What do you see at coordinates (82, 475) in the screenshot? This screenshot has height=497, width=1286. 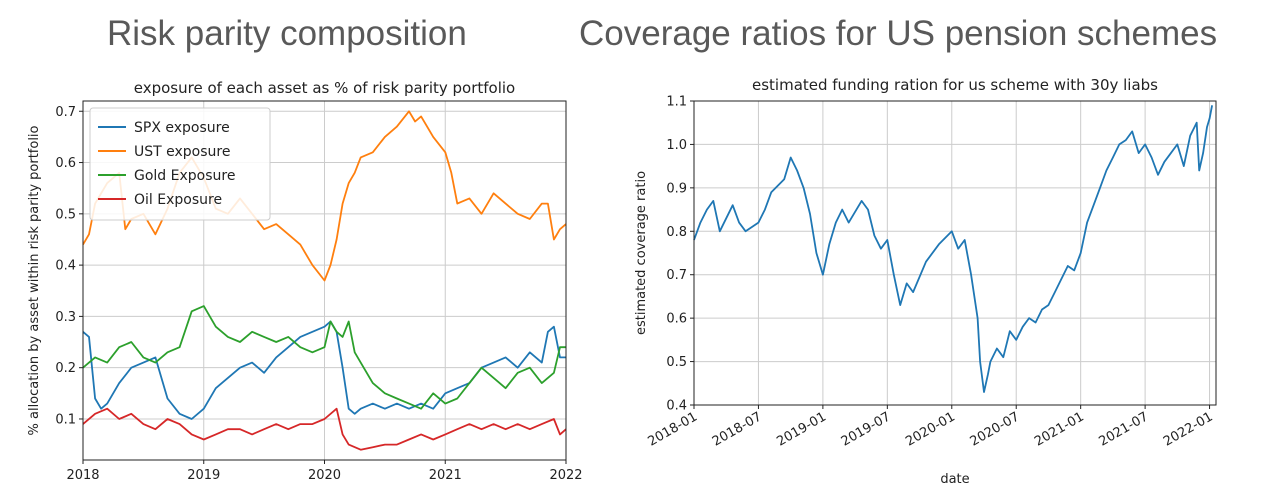 I see `x-tick-label: 2018` at bounding box center [82, 475].